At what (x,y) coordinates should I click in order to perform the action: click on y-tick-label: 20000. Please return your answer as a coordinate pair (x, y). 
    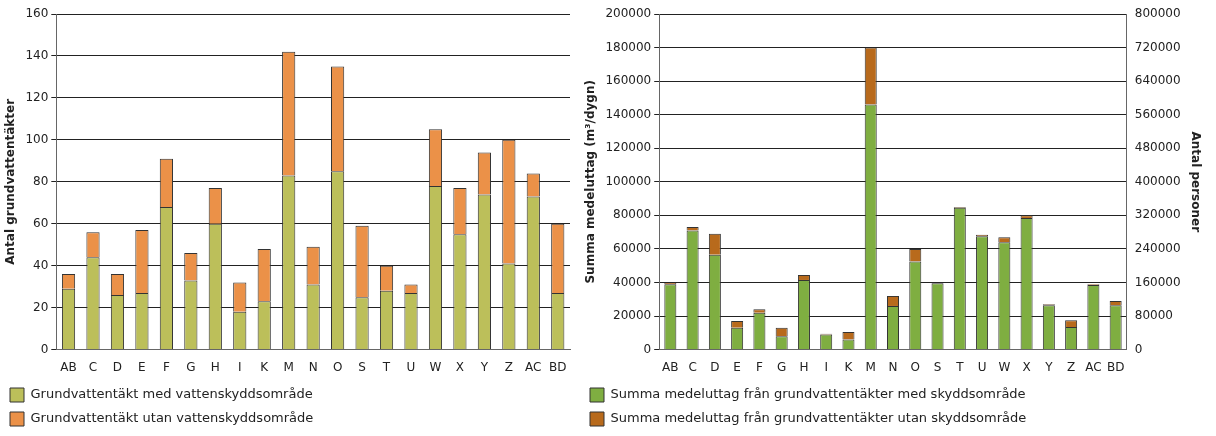
    Looking at the image, I should click on (632, 315).